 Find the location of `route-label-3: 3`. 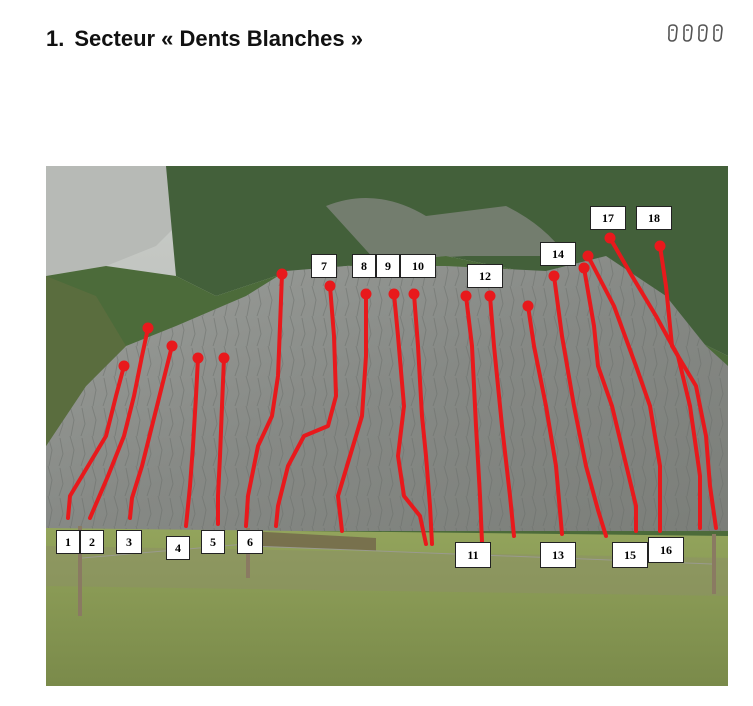

route-label-3: 3 is located at coordinates (129, 542).